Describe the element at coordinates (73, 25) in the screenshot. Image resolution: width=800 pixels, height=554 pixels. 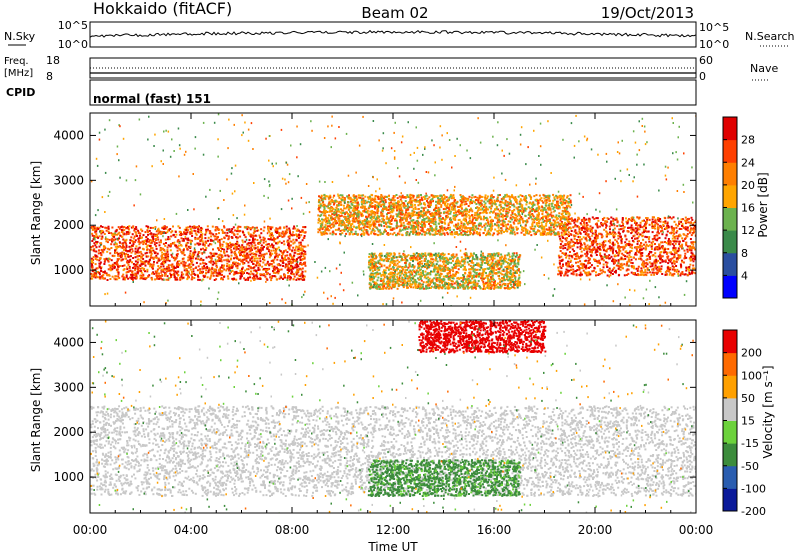
I see `nsky-tick-top-left: 10^5` at that location.